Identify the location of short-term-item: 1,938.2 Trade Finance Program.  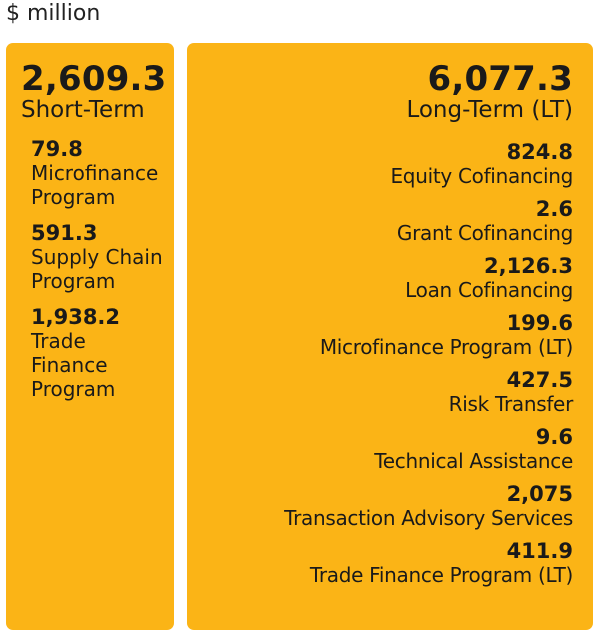
(102, 353).